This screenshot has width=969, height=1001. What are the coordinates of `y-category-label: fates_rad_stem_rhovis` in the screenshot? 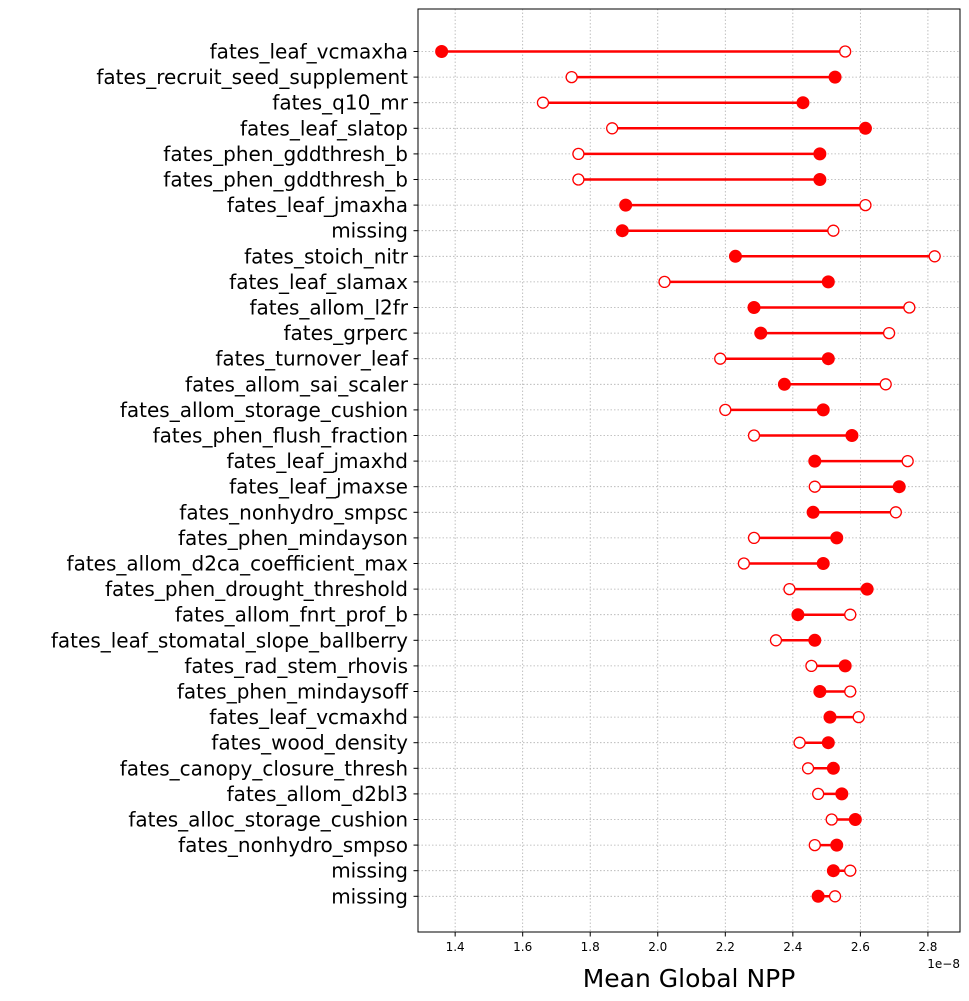 It's located at (296, 666).